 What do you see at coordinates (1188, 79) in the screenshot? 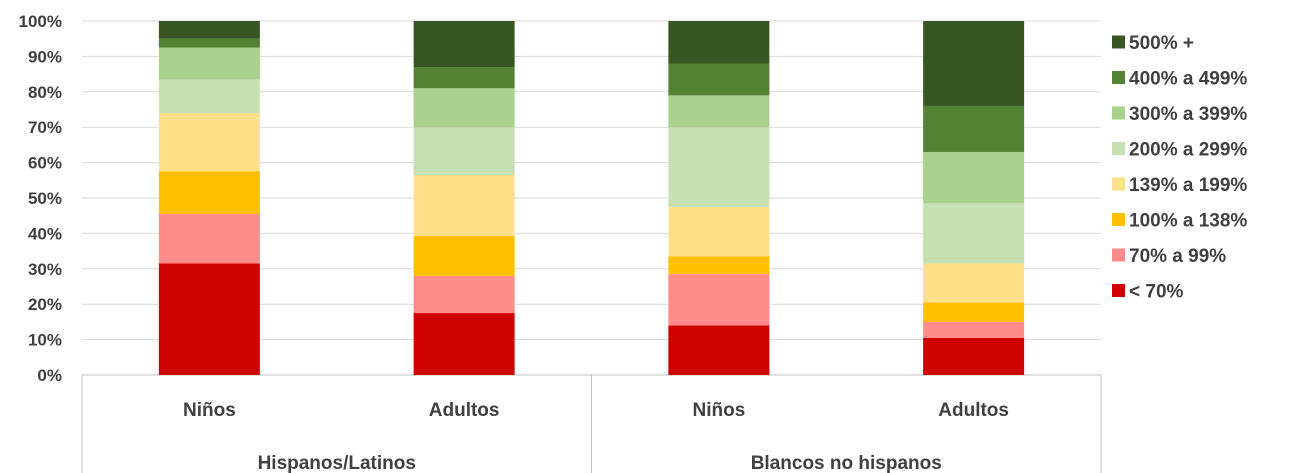
I see `legend-label: 400% a 499%` at bounding box center [1188, 79].